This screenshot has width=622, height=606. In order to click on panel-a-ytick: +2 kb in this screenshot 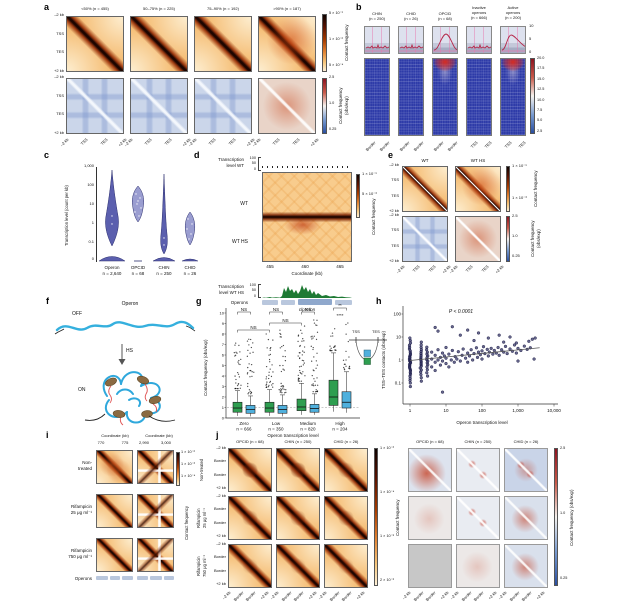, I will do `click(59, 133)`.